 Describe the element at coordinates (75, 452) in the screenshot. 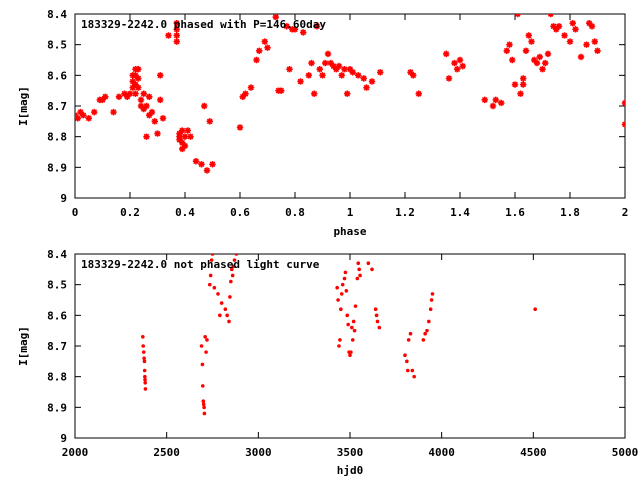

I see `x-tick-label: 2000` at that location.